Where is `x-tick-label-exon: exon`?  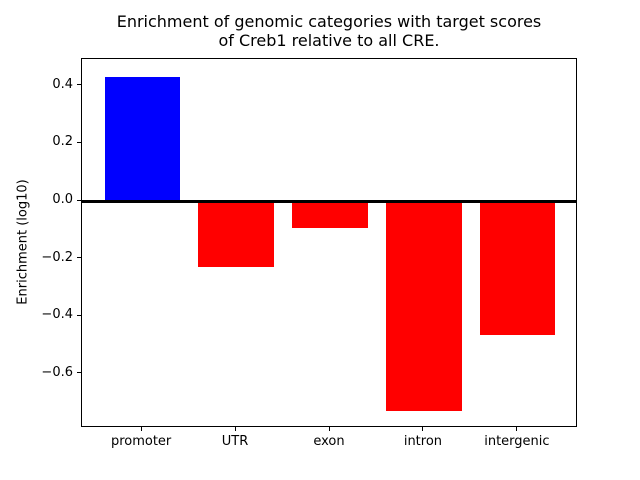
x-tick-label-exon: exon is located at coordinates (329, 441).